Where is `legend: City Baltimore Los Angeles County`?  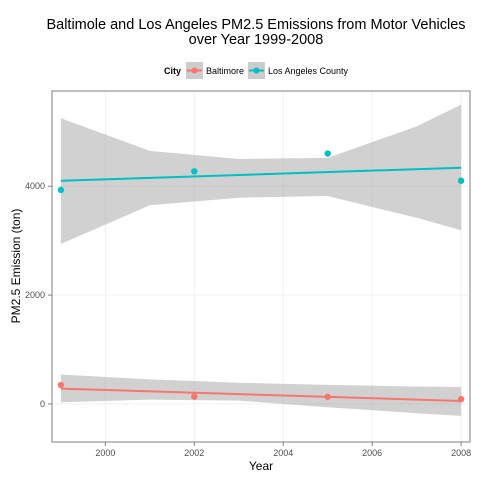 legend: City Baltimore Los Angeles County is located at coordinates (256, 70).